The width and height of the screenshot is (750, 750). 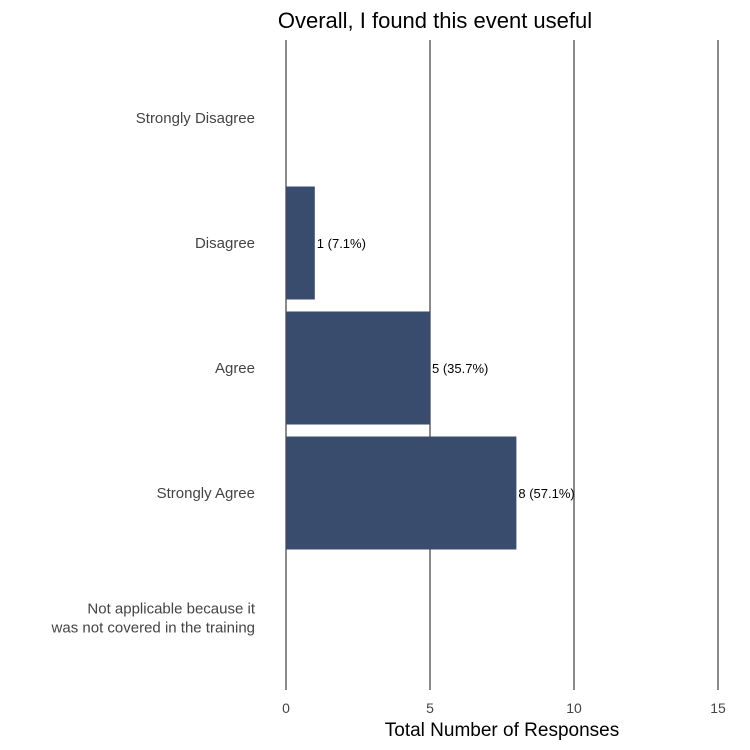 I want to click on x-tick-labels: 0 5 10 15, so click(x=504, y=708).